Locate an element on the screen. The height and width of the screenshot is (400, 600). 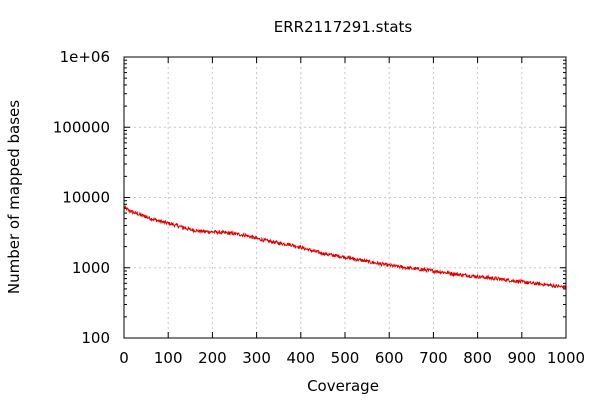
x-tick-label: 0 is located at coordinates (124, 358).